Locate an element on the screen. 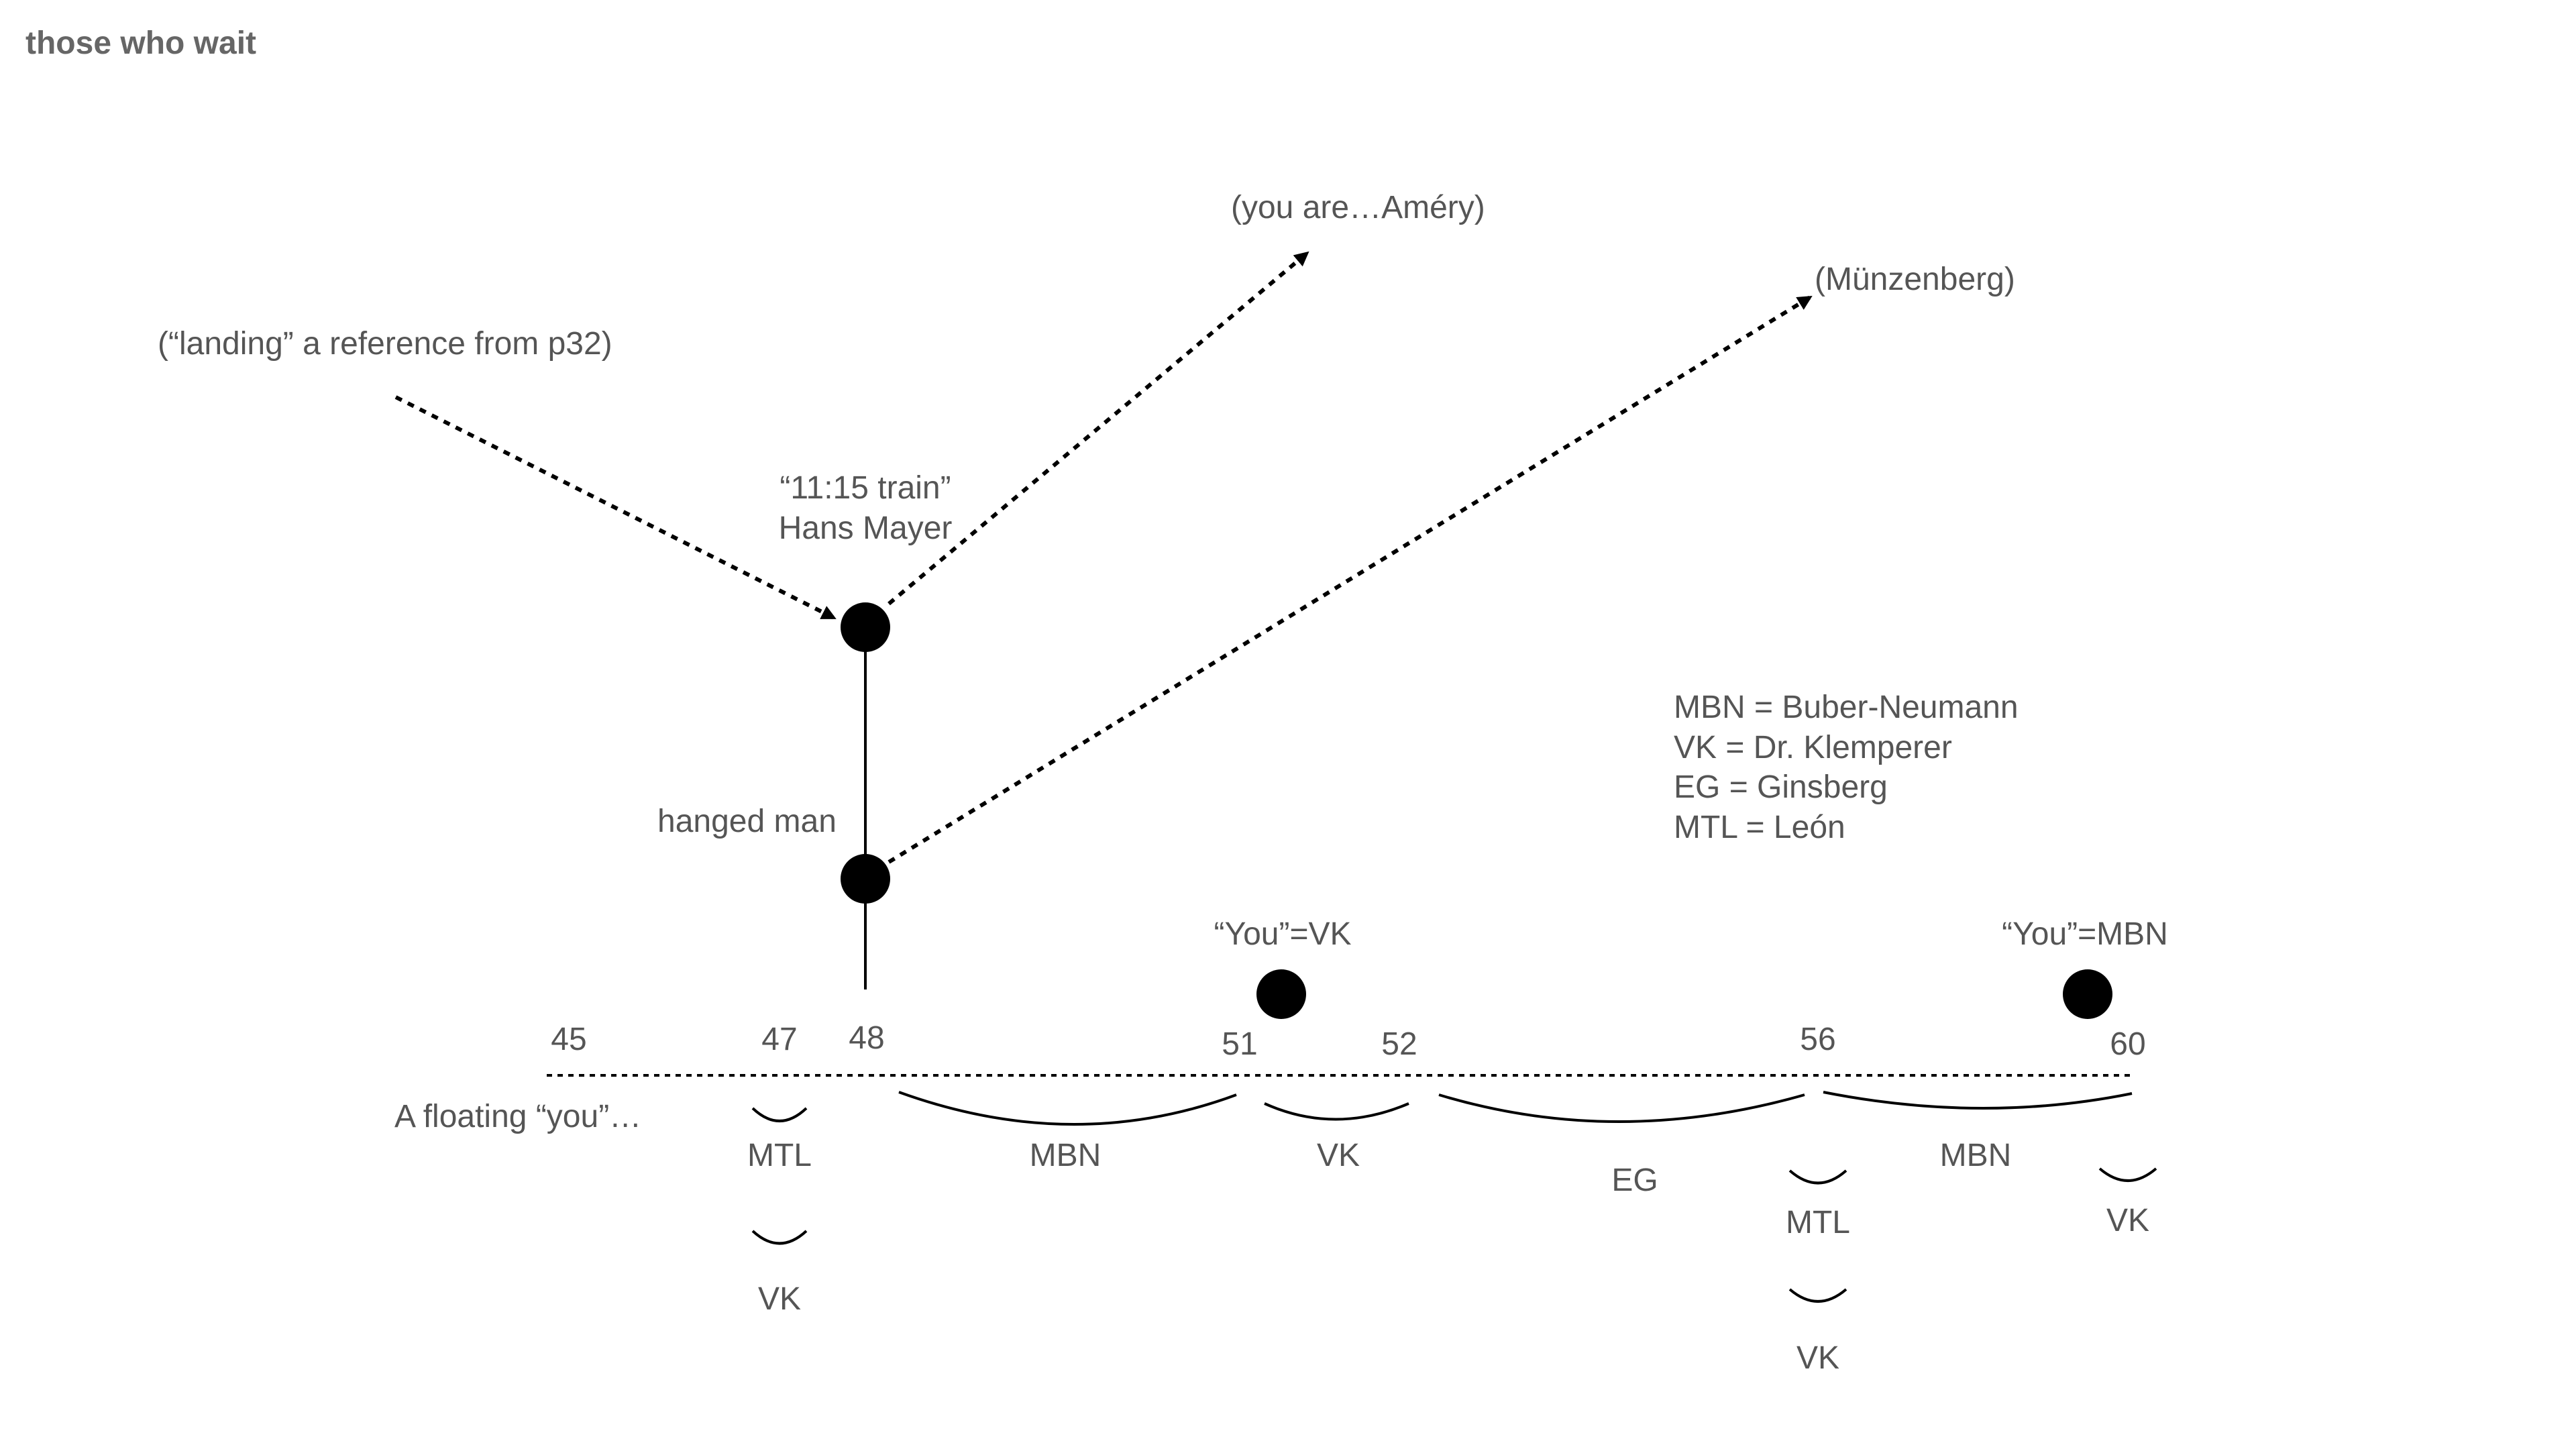 Image resolution: width=2576 pixels, height=1449 pixels. brace-label-mbn-48-51: MBN is located at coordinates (1066, 1155).